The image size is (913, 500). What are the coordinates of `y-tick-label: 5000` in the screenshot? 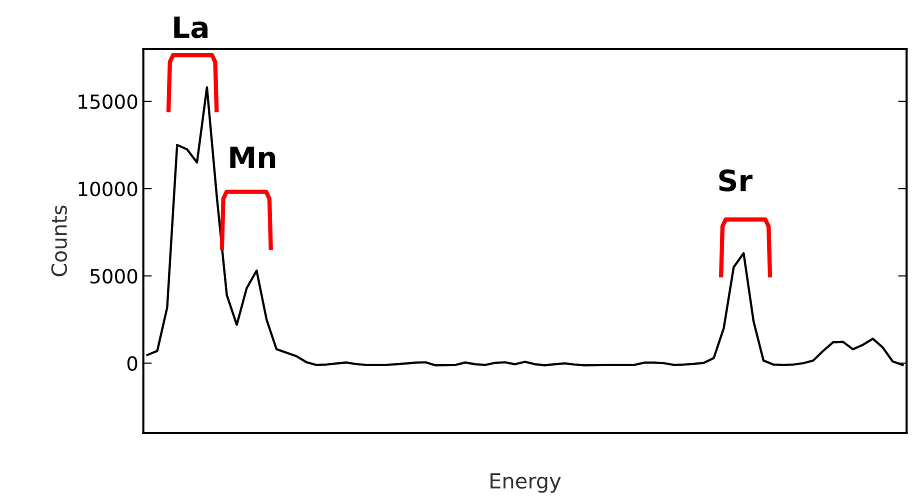 It's located at (114, 276).